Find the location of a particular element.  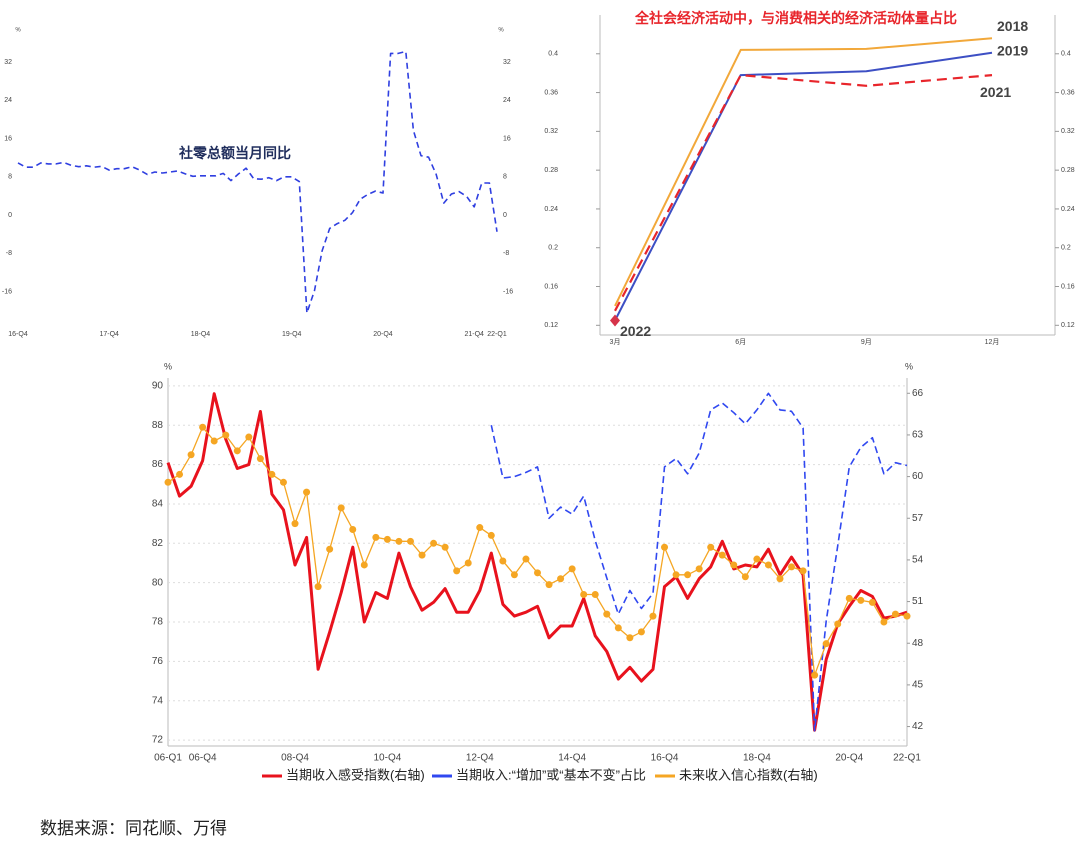

y-tick-label: 0.12 is located at coordinates (551, 325).